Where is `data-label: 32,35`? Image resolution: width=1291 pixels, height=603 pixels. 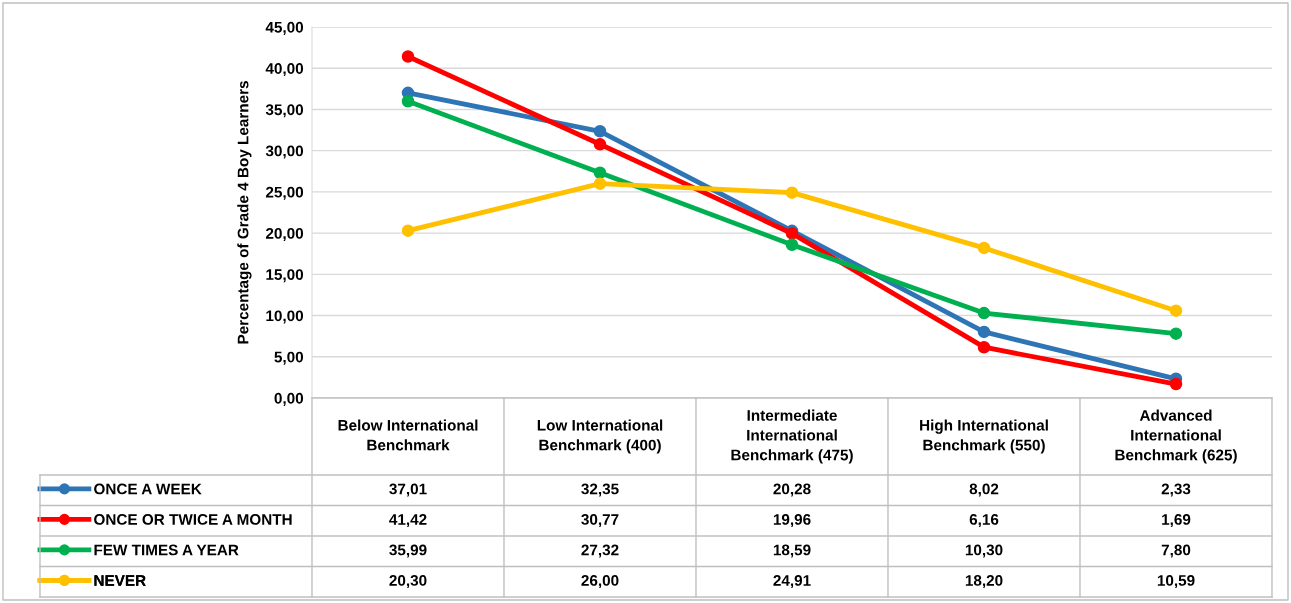 data-label: 32,35 is located at coordinates (600, 490).